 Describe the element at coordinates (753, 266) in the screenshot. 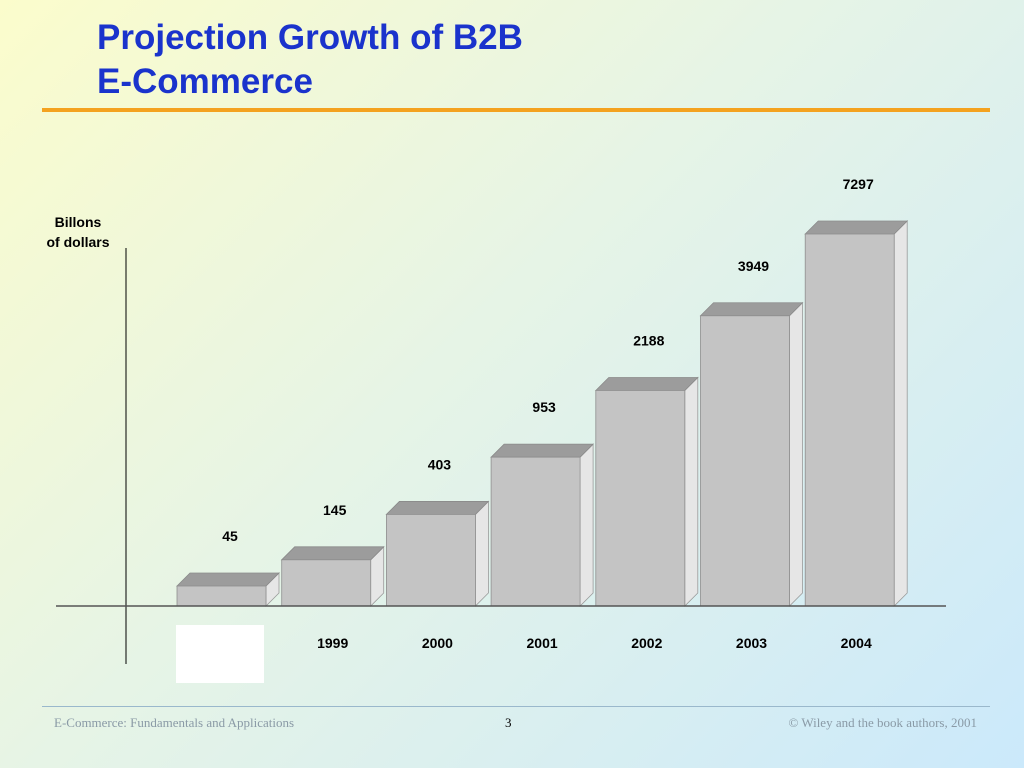

I see `value-label-2003: 3949` at that location.